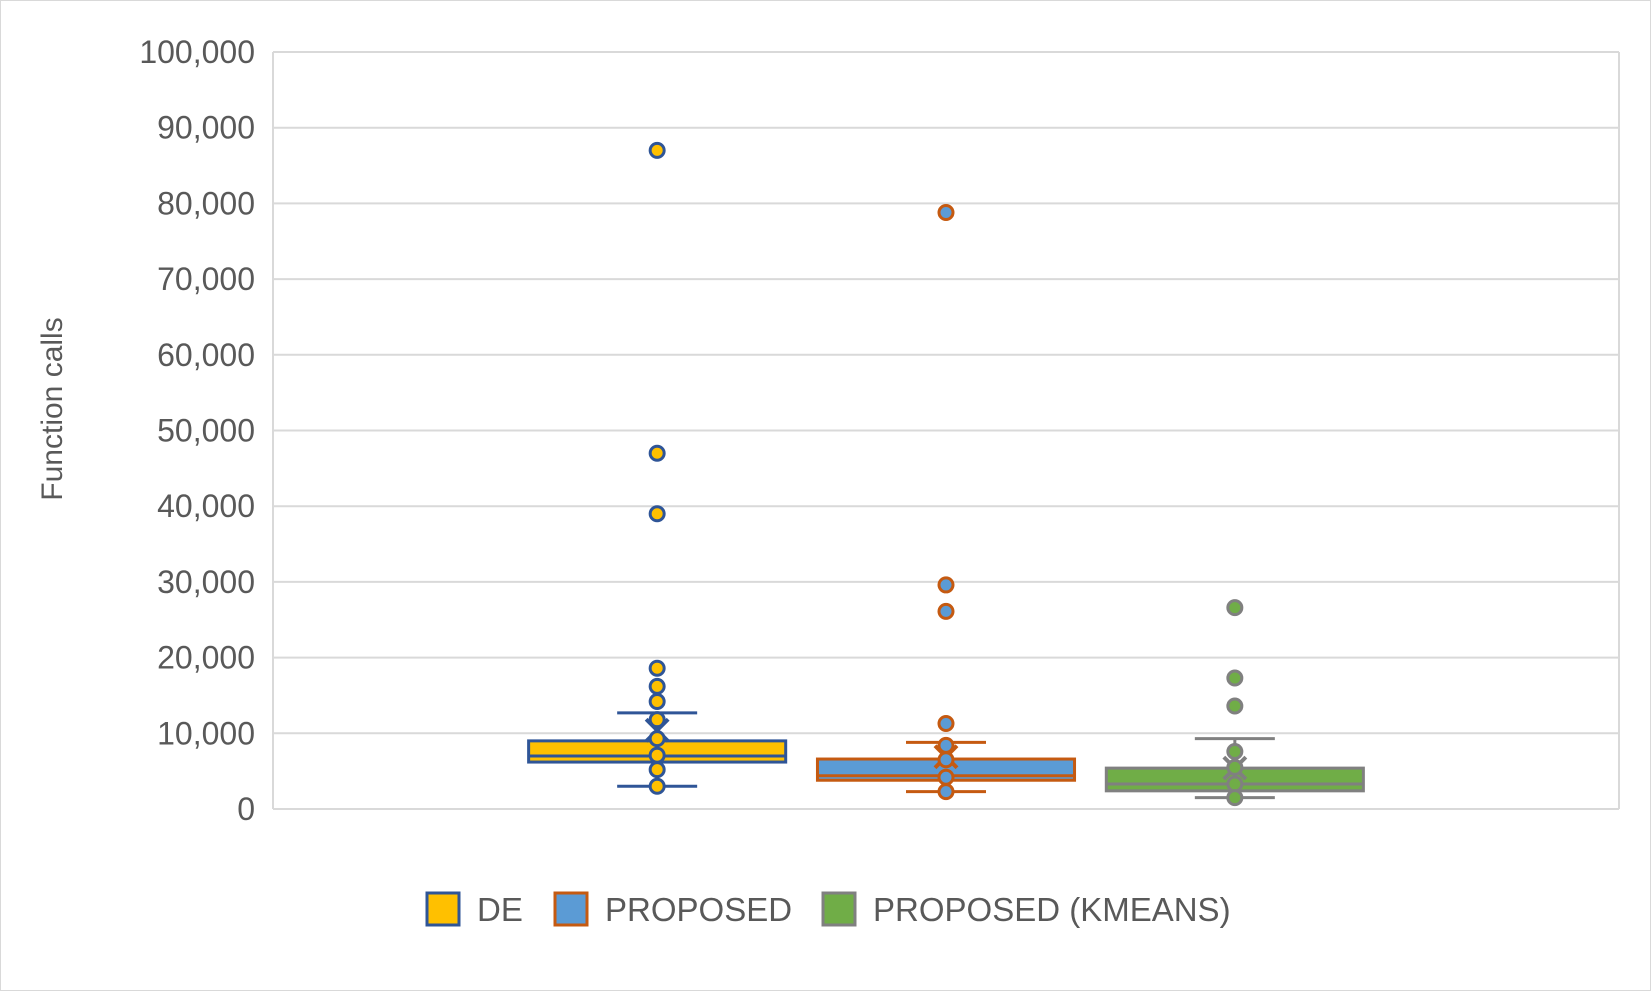 This screenshot has width=1651, height=991. What do you see at coordinates (52, 408) in the screenshot?
I see `y-axis-title: Function calls` at bounding box center [52, 408].